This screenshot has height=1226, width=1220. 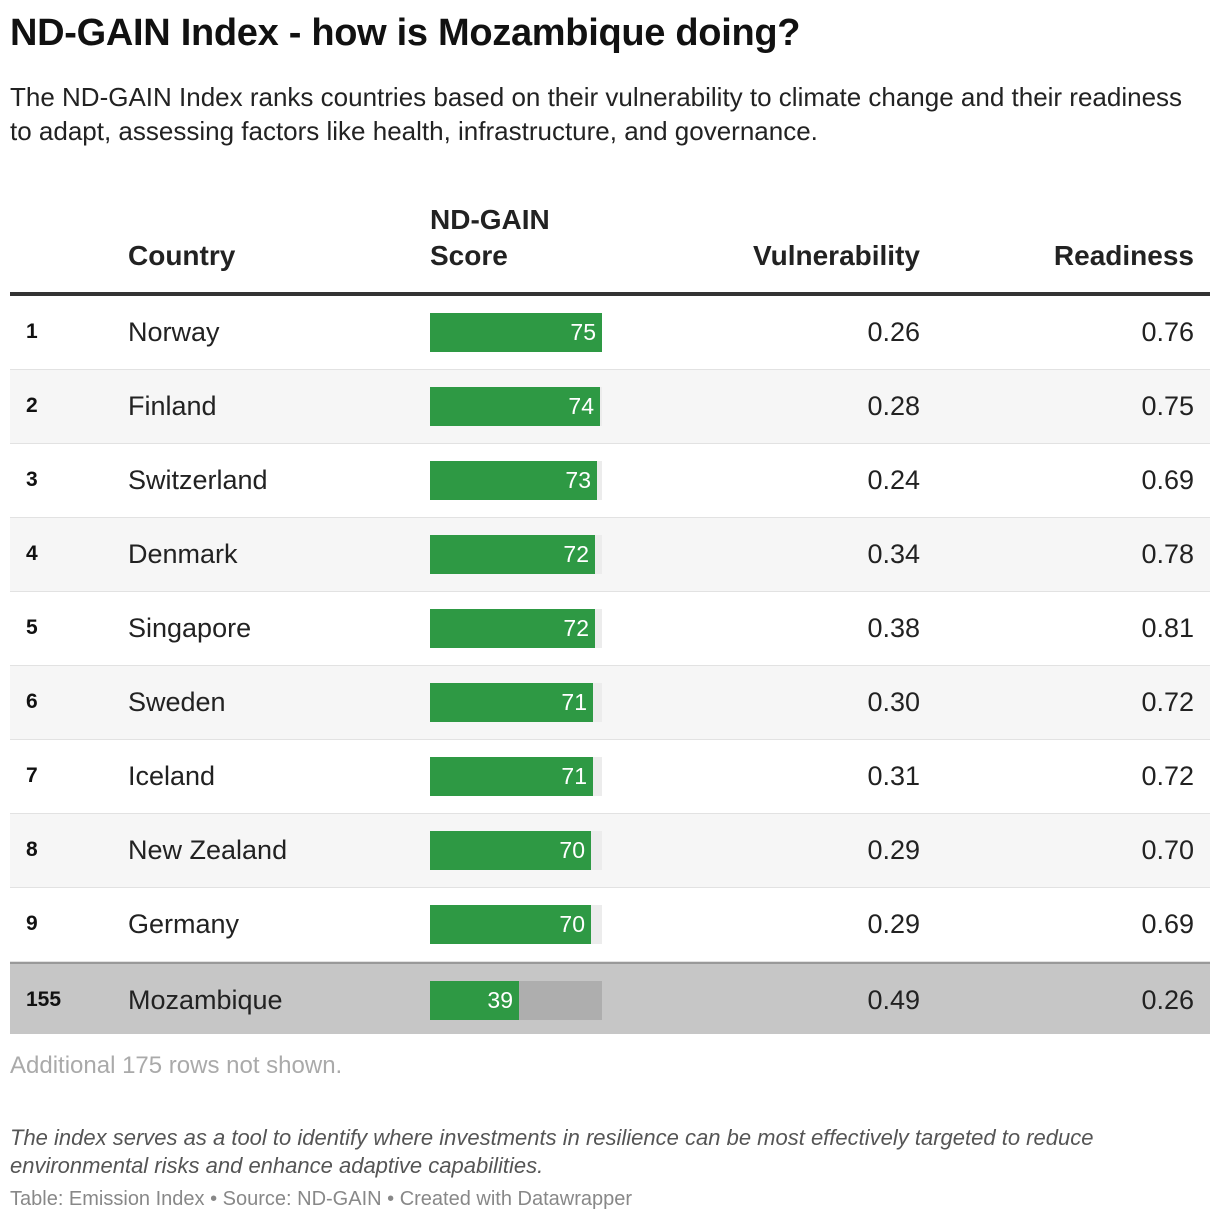 I want to click on score-bar-track: 39, so click(x=516, y=1000).